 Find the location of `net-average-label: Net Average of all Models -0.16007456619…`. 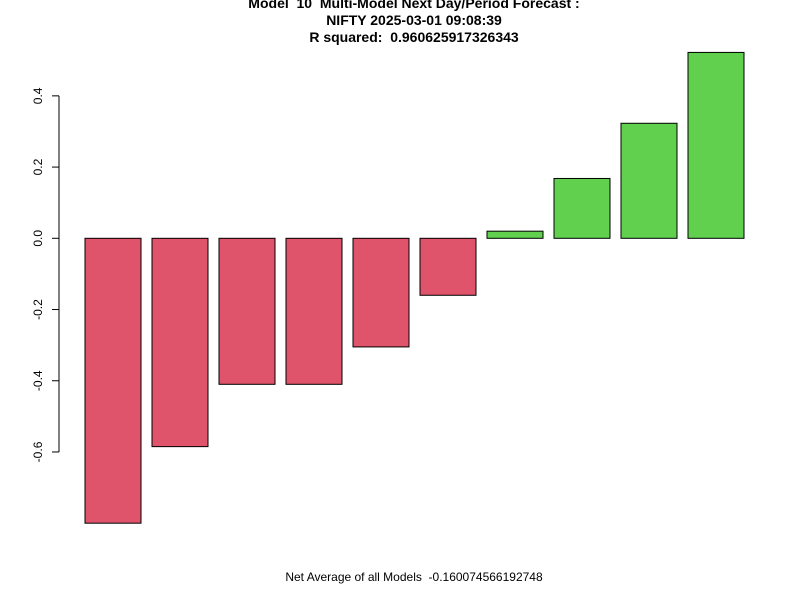

net-average-label: Net Average of all Models -0.16007456619… is located at coordinates (414, 577).